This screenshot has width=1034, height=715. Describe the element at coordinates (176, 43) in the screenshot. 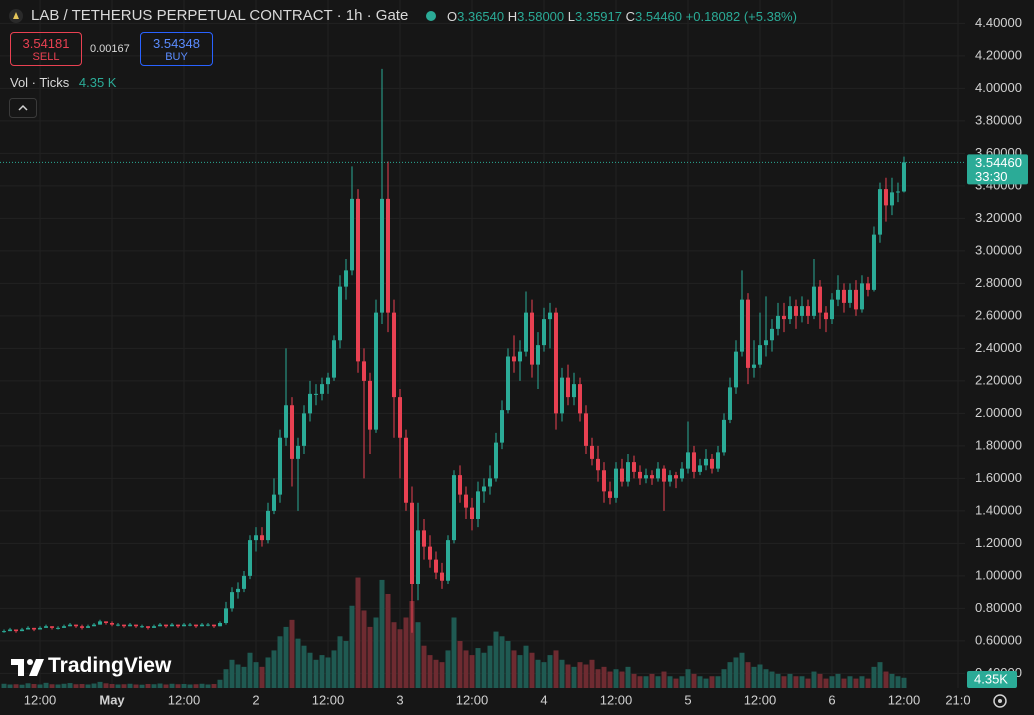

I see `buy-price: 3.54348` at that location.